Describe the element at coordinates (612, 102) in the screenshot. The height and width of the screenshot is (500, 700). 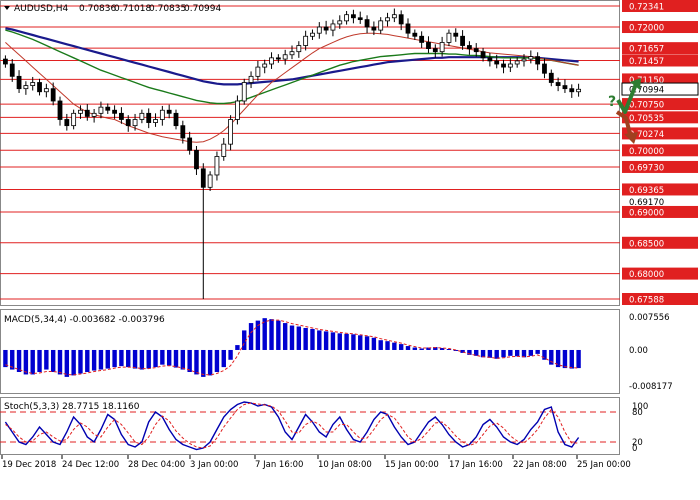
I see `question-mark-icon: ?` at that location.